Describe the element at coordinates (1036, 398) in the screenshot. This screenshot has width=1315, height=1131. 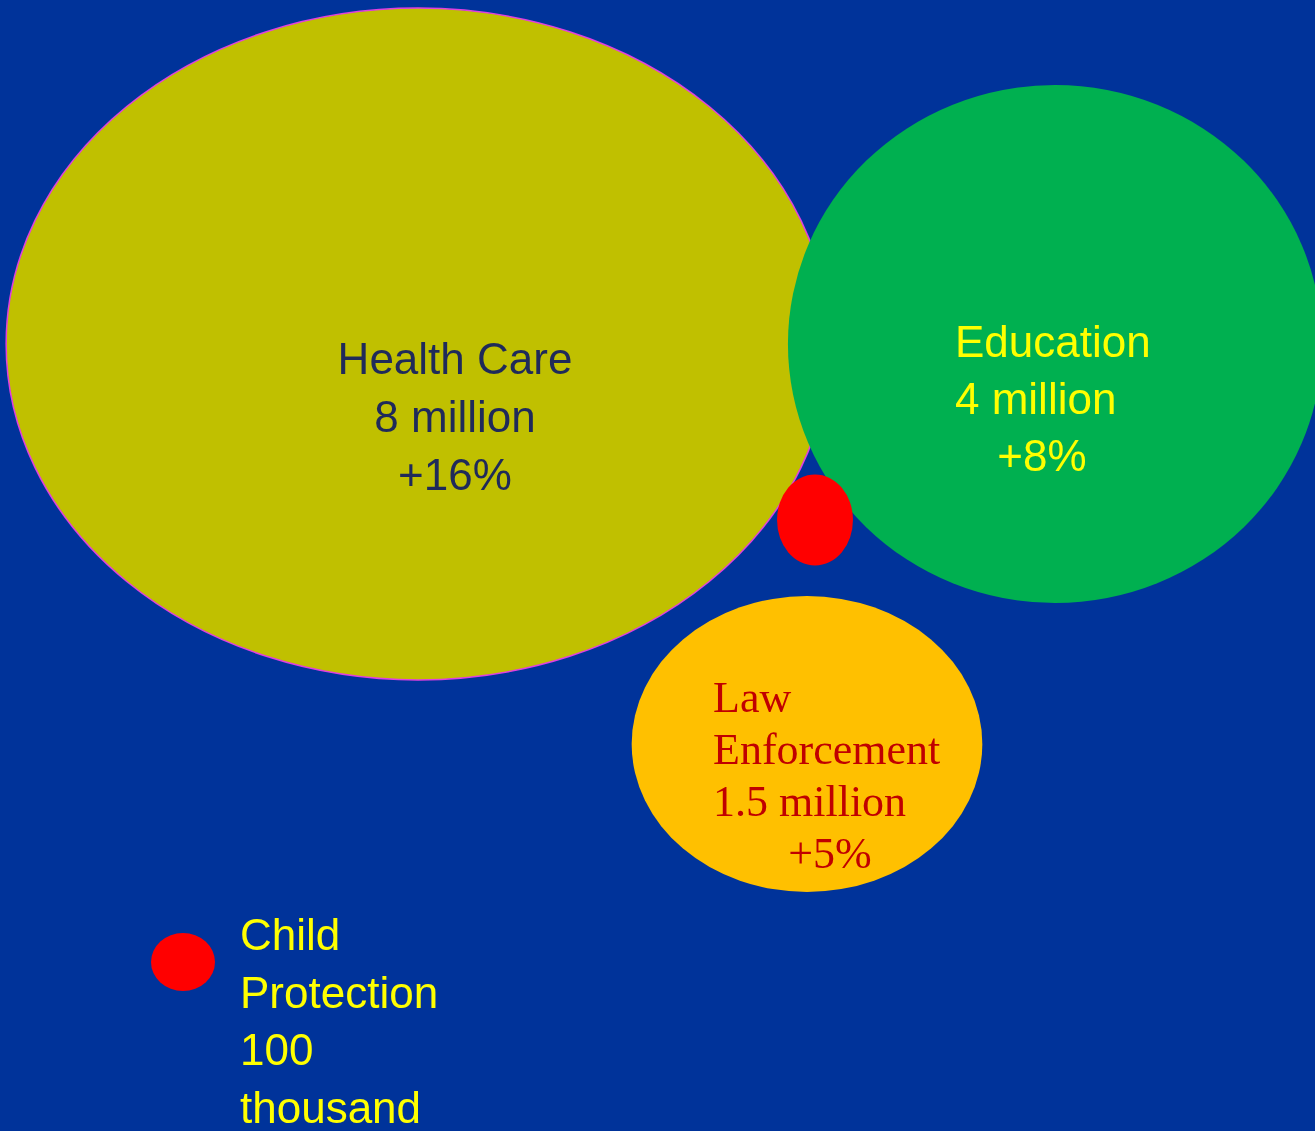
I see `data-label: 4 million` at that location.